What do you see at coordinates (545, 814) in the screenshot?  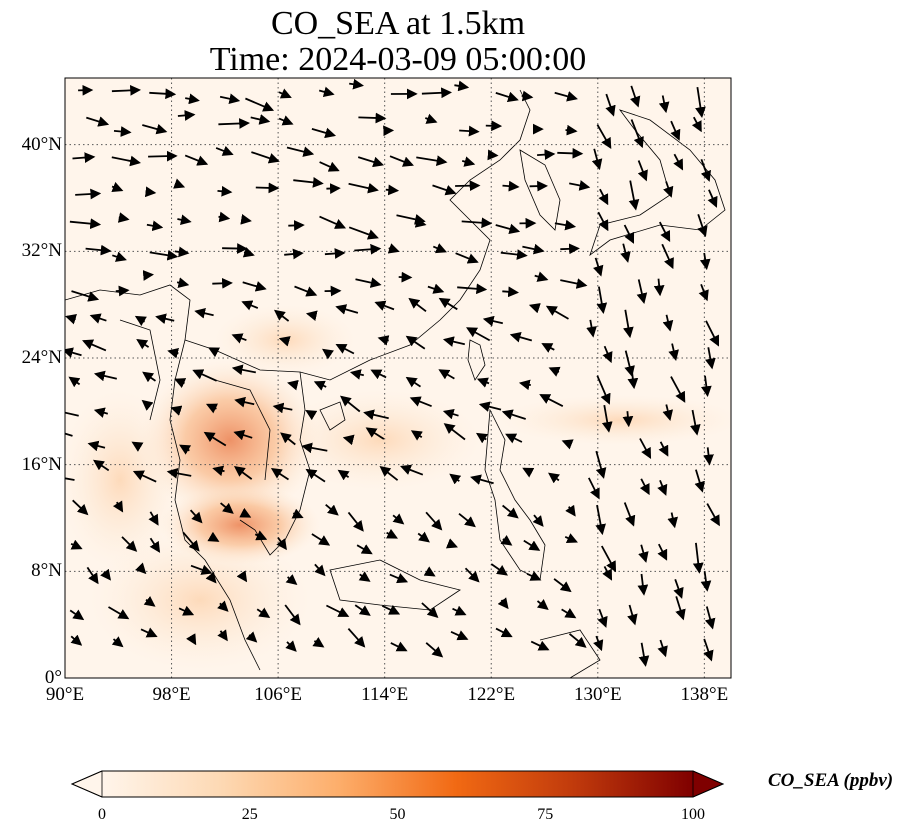 I see `colorbar-tick-label: 75` at bounding box center [545, 814].